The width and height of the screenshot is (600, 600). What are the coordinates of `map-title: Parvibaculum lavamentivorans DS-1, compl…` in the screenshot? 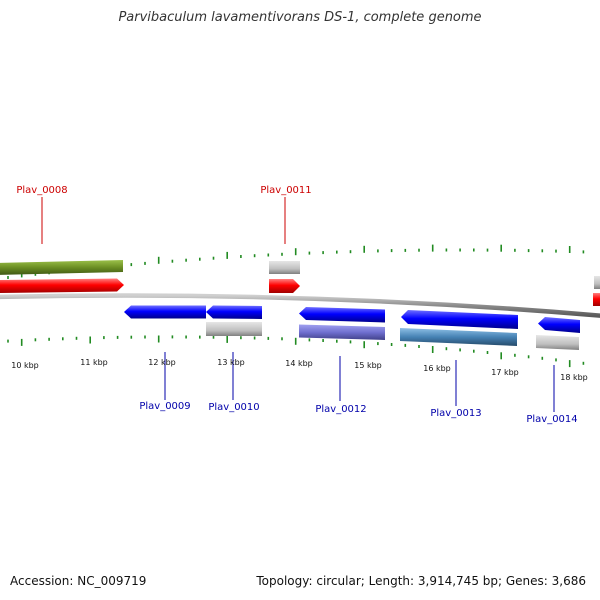 It's located at (300, 17).